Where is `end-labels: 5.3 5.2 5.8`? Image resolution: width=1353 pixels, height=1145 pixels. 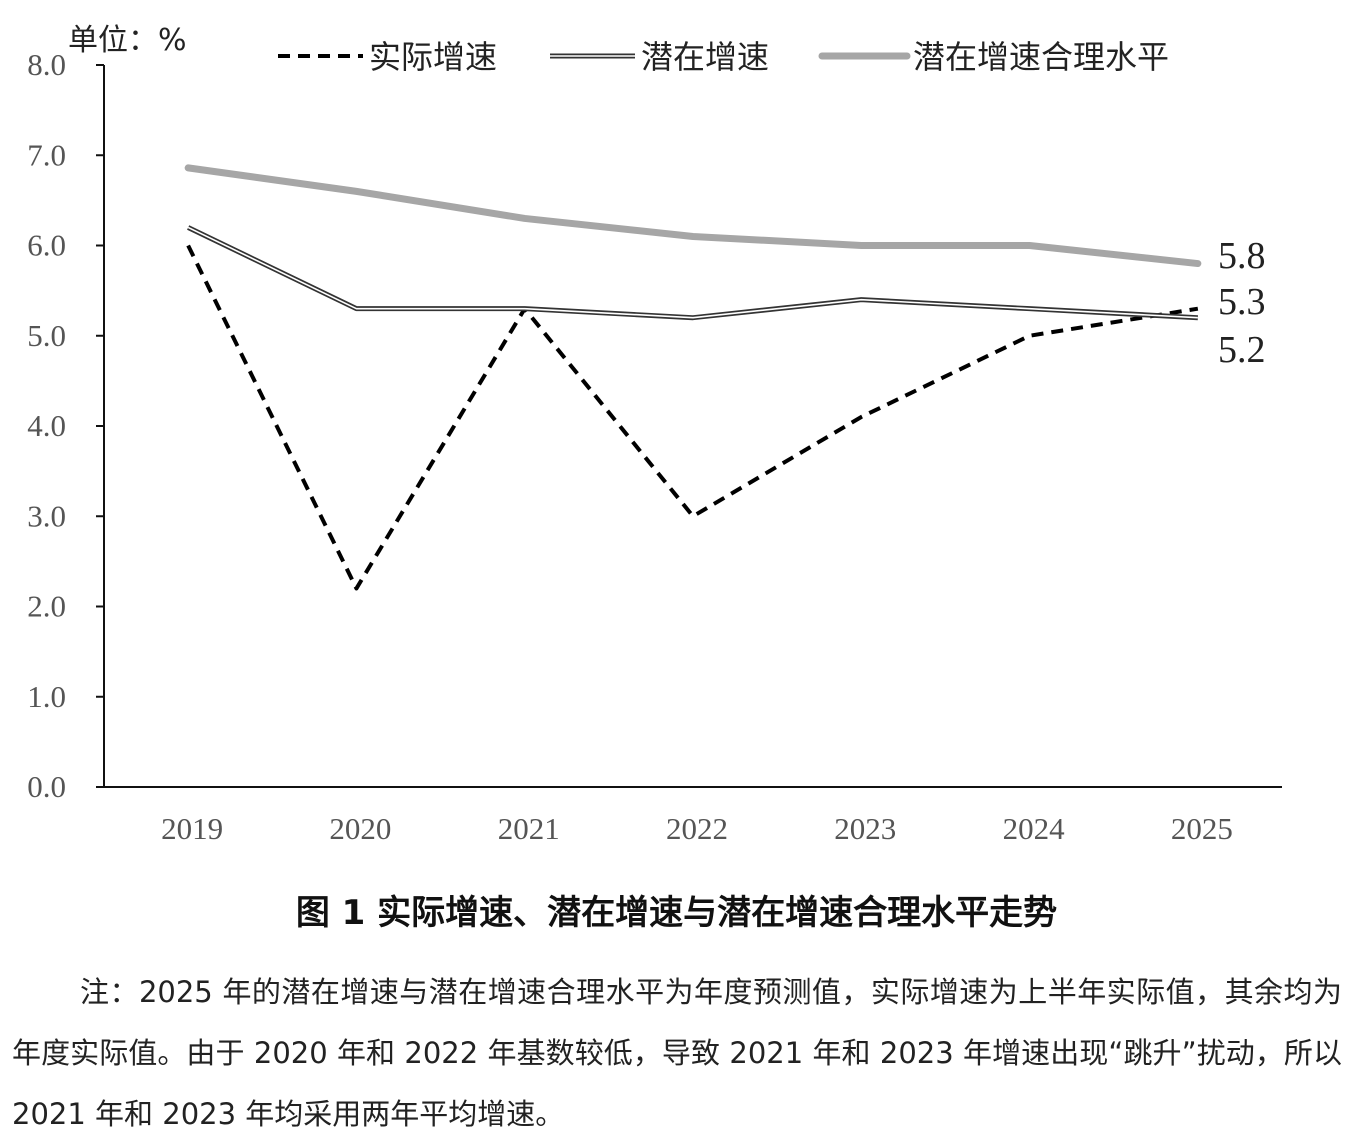 end-labels: 5.3 5.2 5.8 is located at coordinates (1242, 303).